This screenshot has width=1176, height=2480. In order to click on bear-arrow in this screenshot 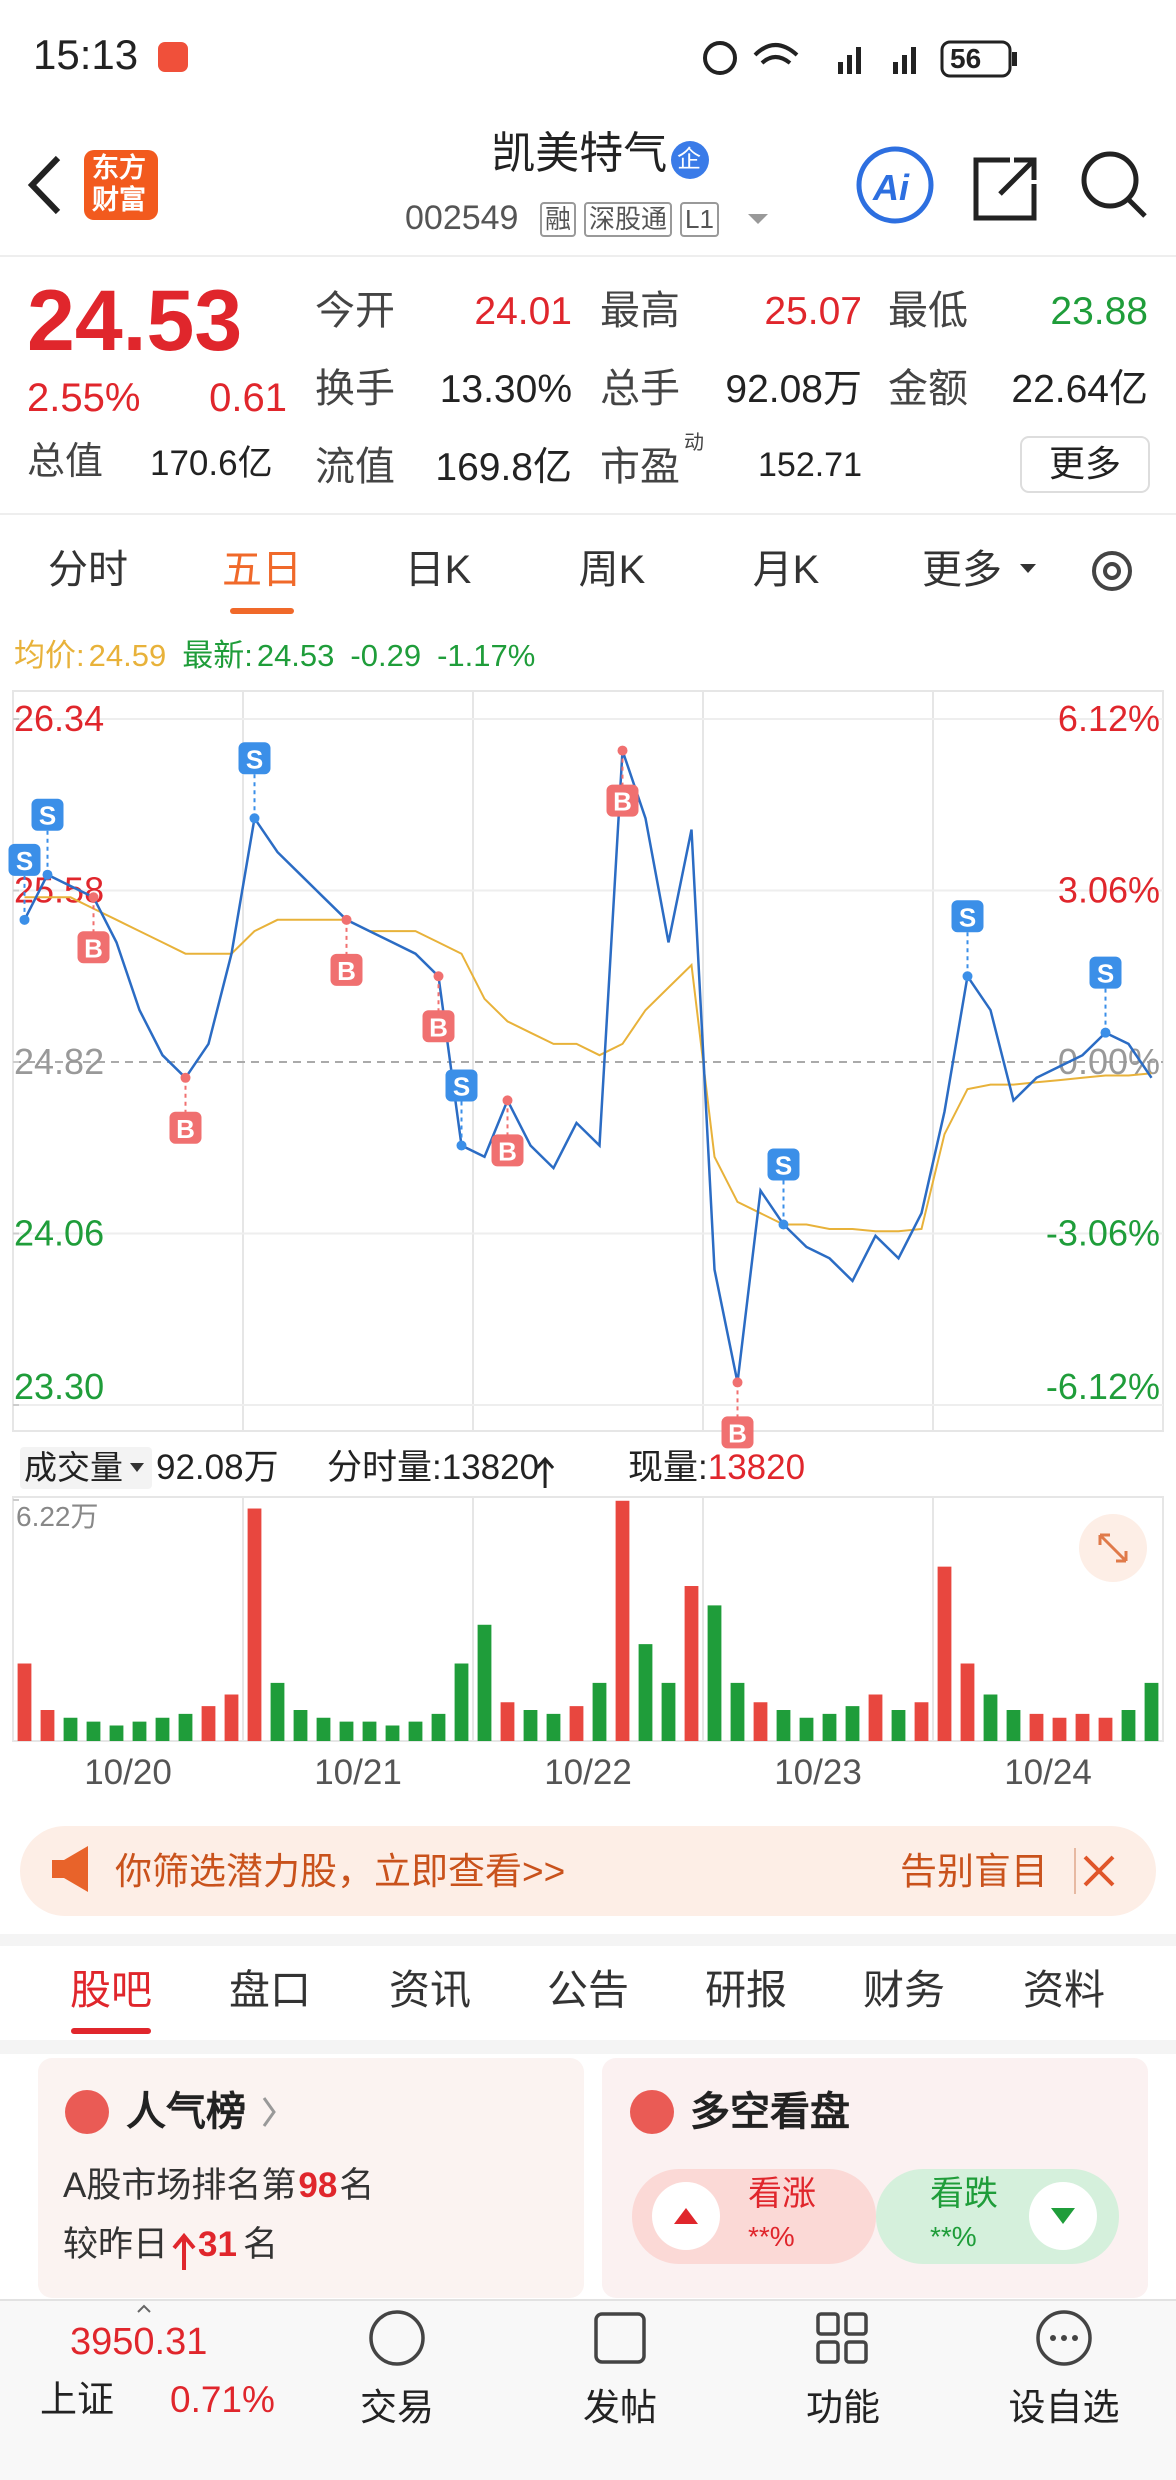, I will do `click(1063, 2216)`.